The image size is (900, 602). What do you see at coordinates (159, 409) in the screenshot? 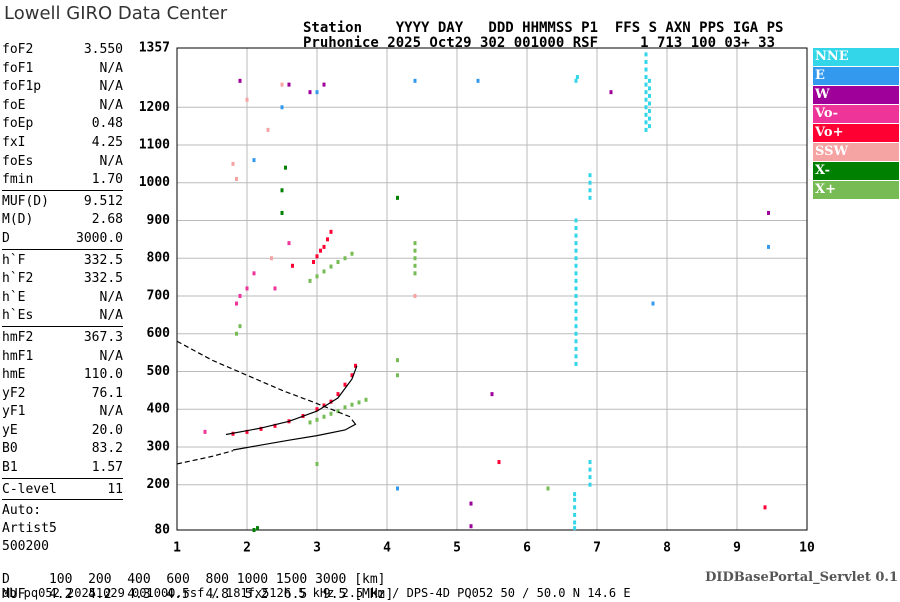
I see `y-tick-label: 400` at bounding box center [159, 409].